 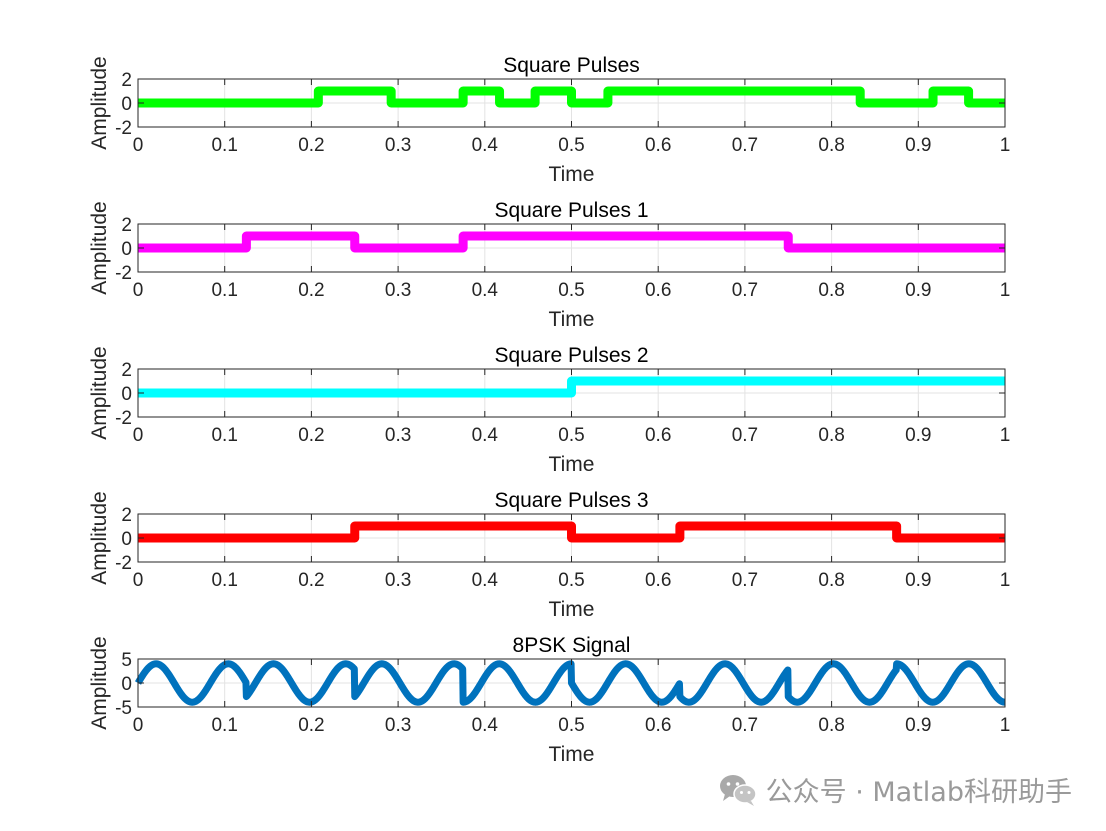 I want to click on watermark-text: 公众号 · Matlab科研助手, so click(x=918, y=792).